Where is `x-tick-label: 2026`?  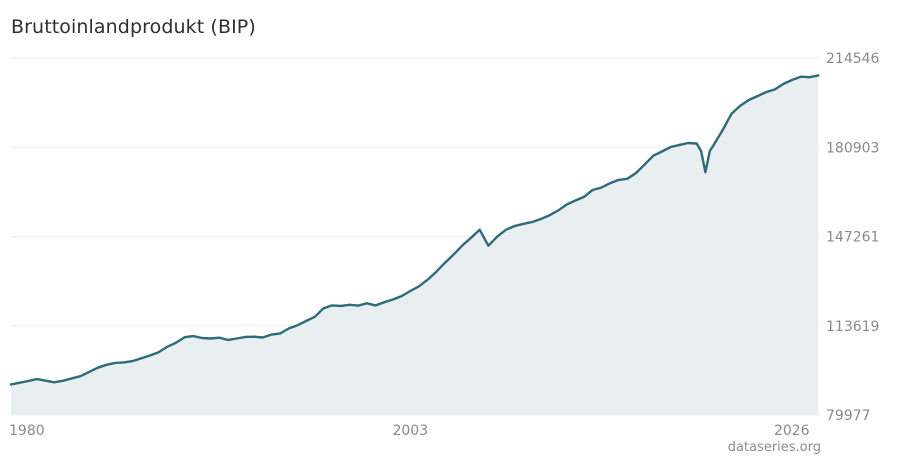
x-tick-label: 2026 is located at coordinates (792, 431).